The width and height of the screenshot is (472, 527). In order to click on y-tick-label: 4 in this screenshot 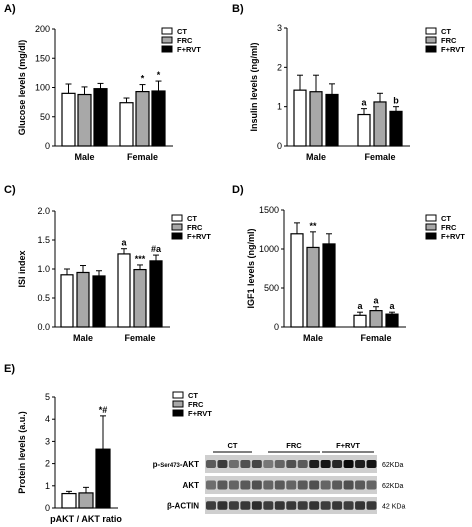, I will do `click(47, 419)`.